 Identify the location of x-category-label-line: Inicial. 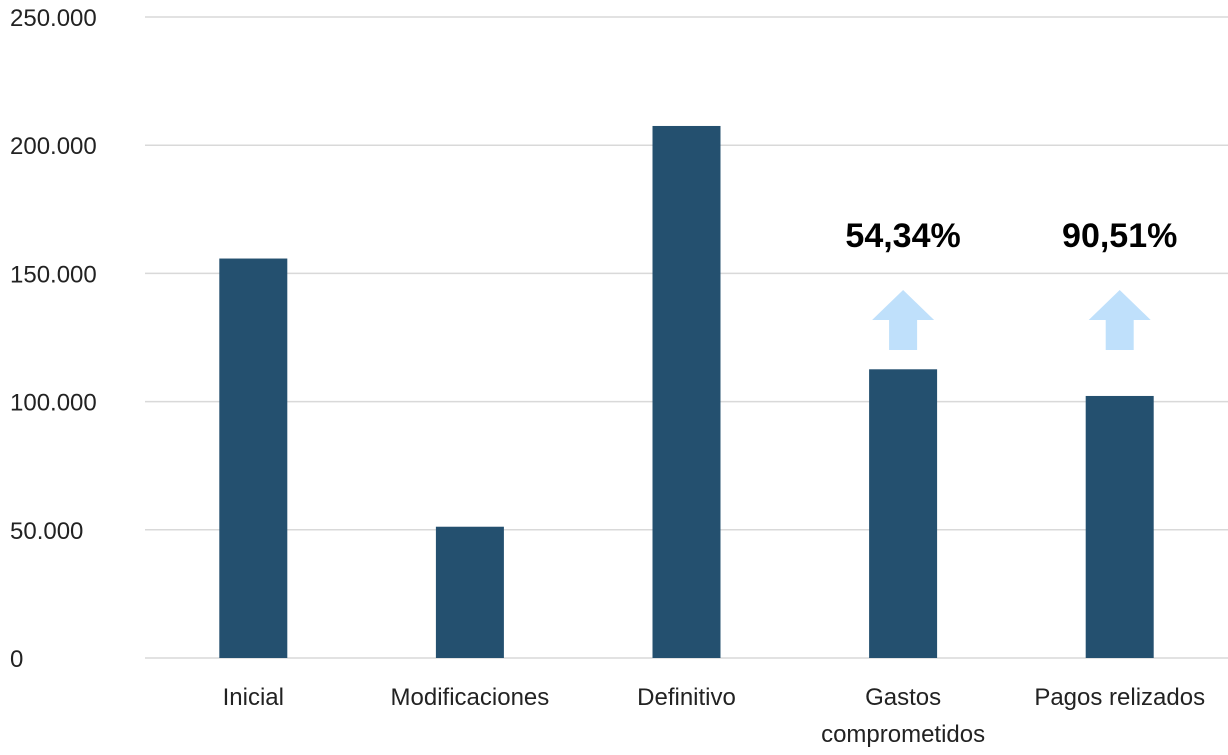
(253, 697).